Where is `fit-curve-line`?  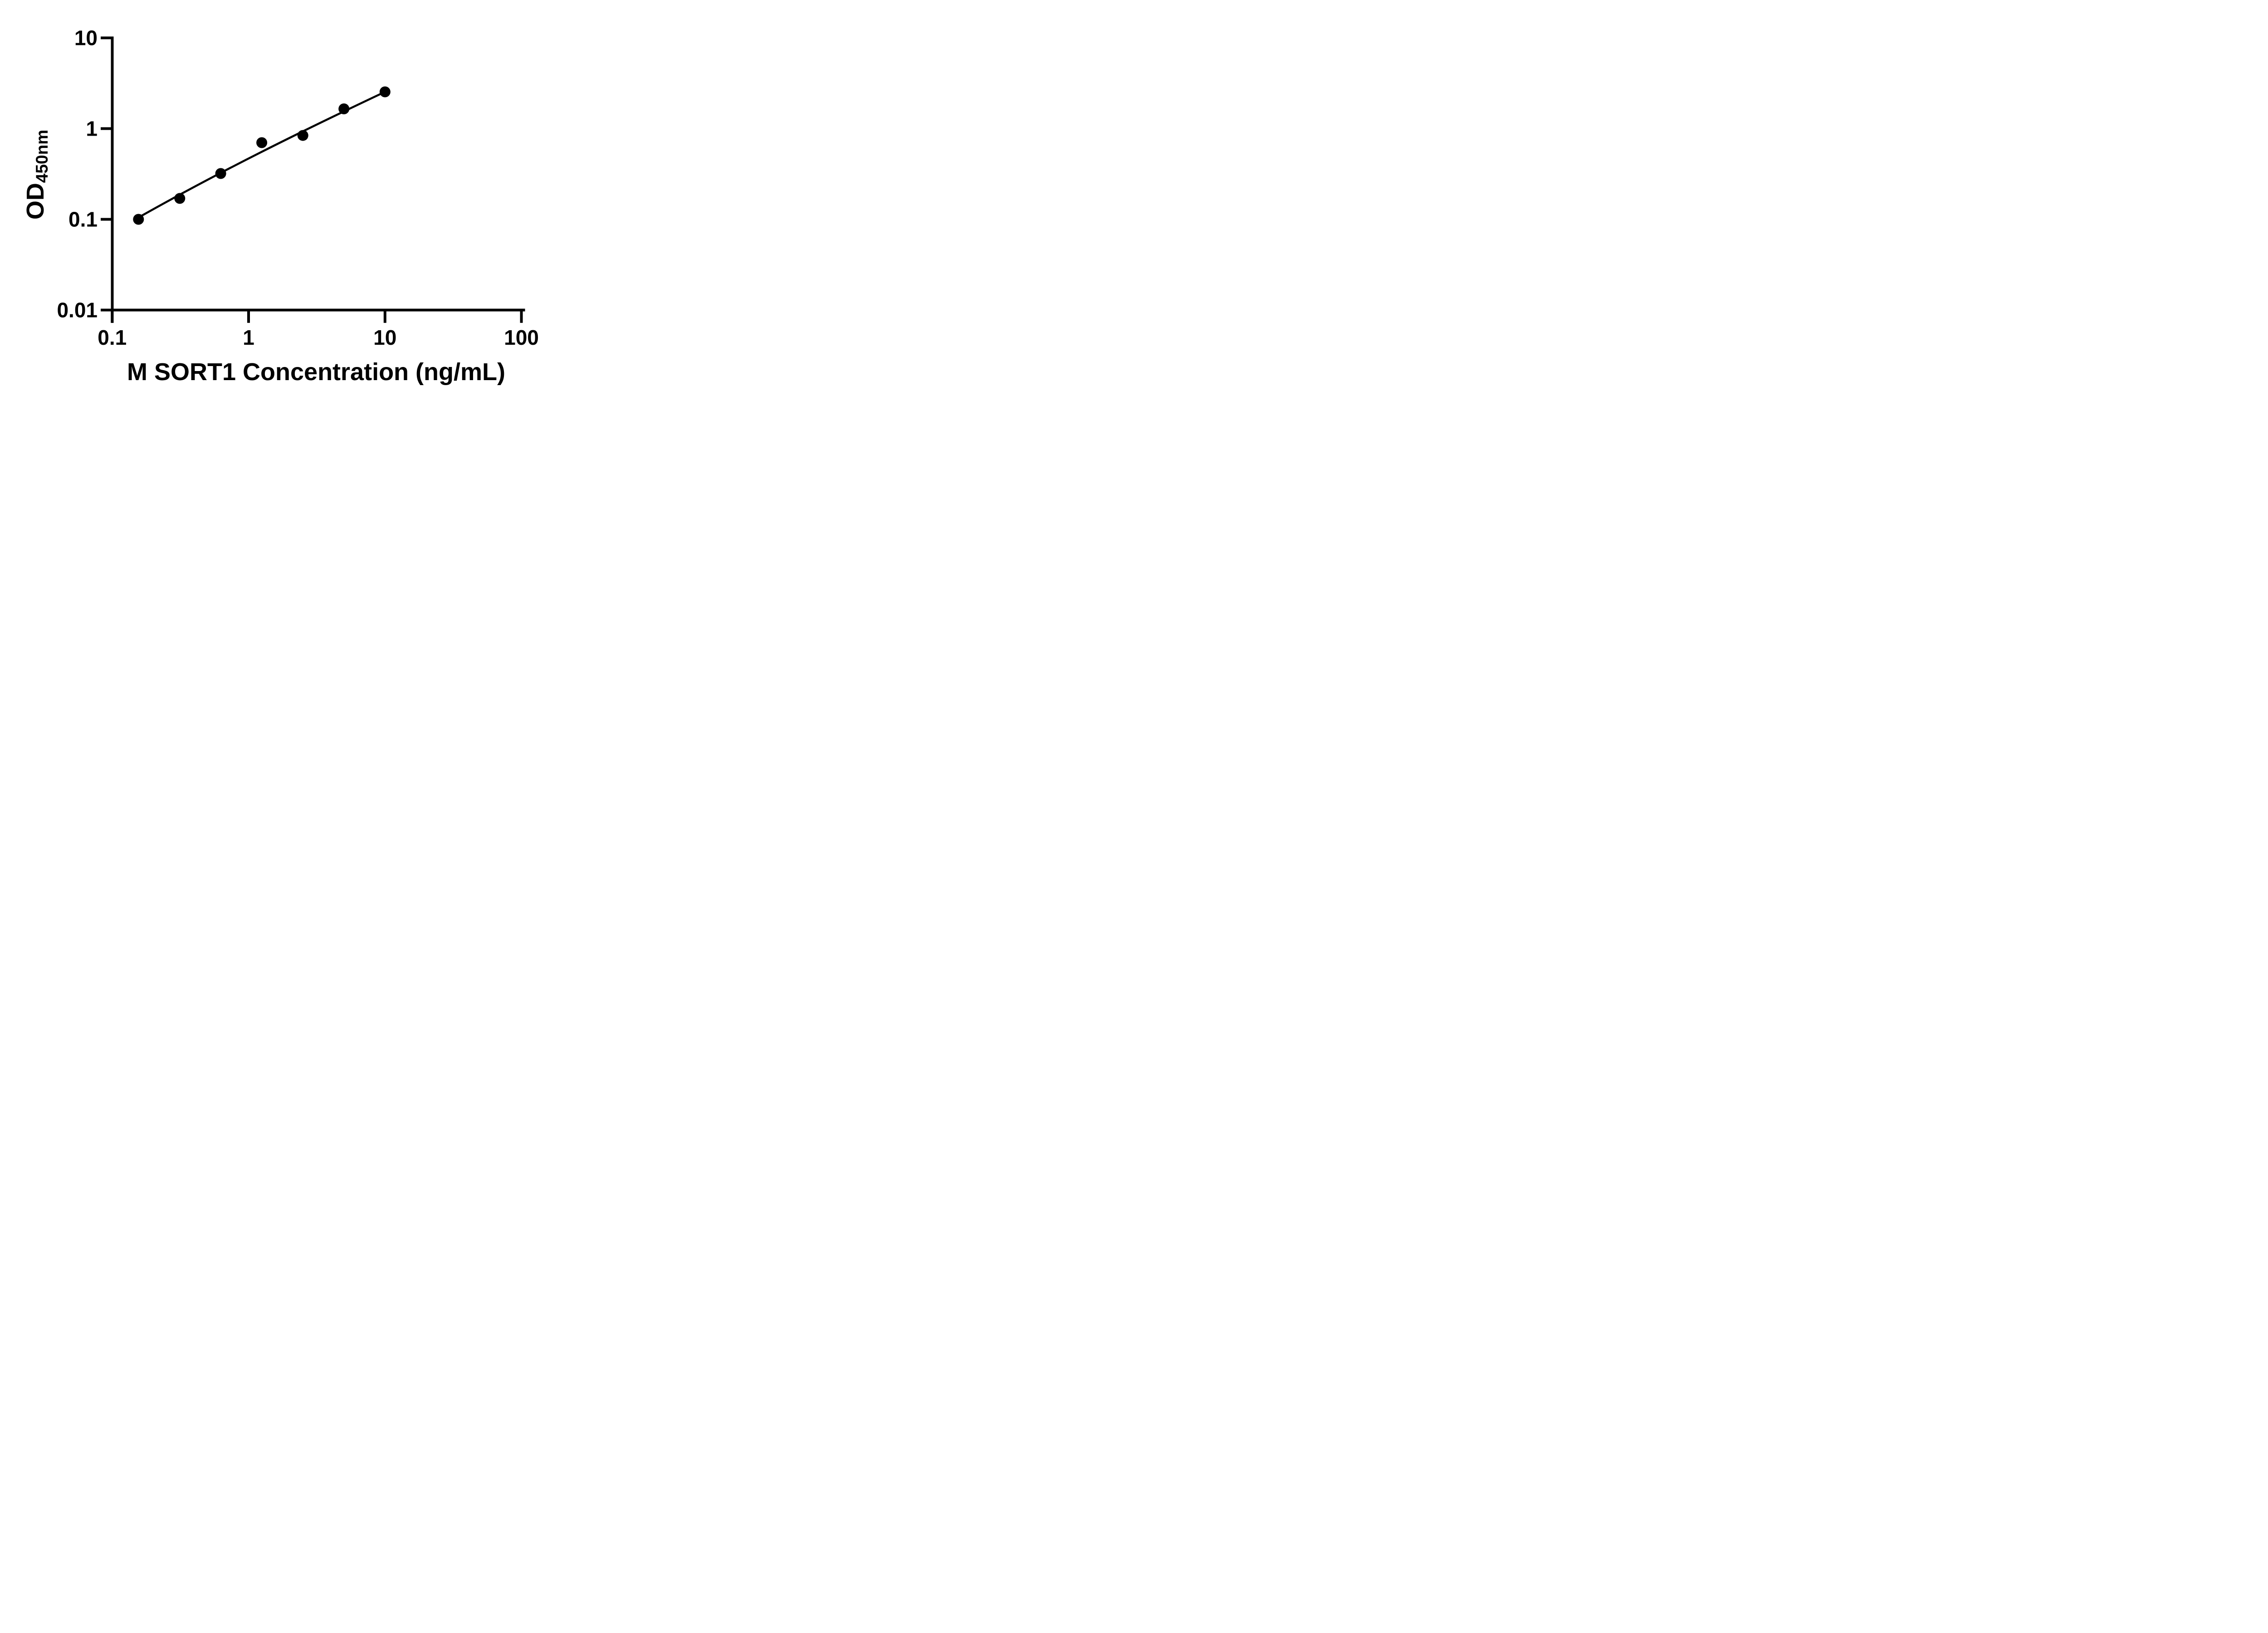 fit-curve-line is located at coordinates (262, 155).